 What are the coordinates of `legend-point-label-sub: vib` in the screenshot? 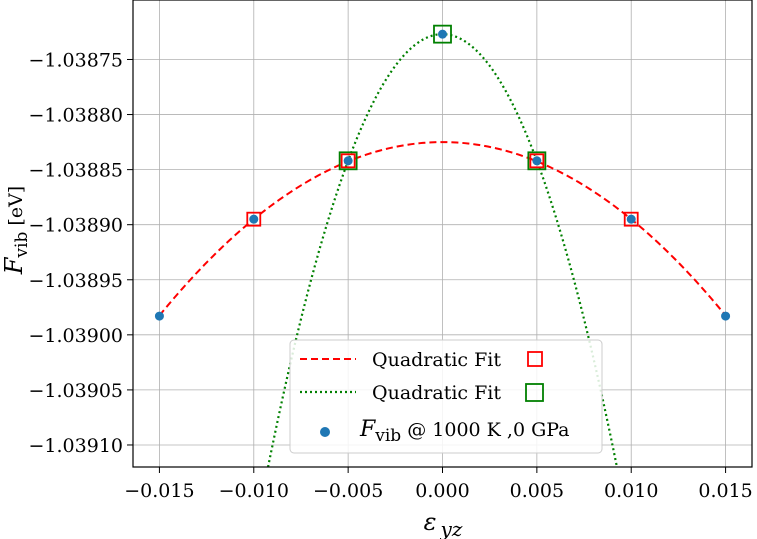 It's located at (387, 436).